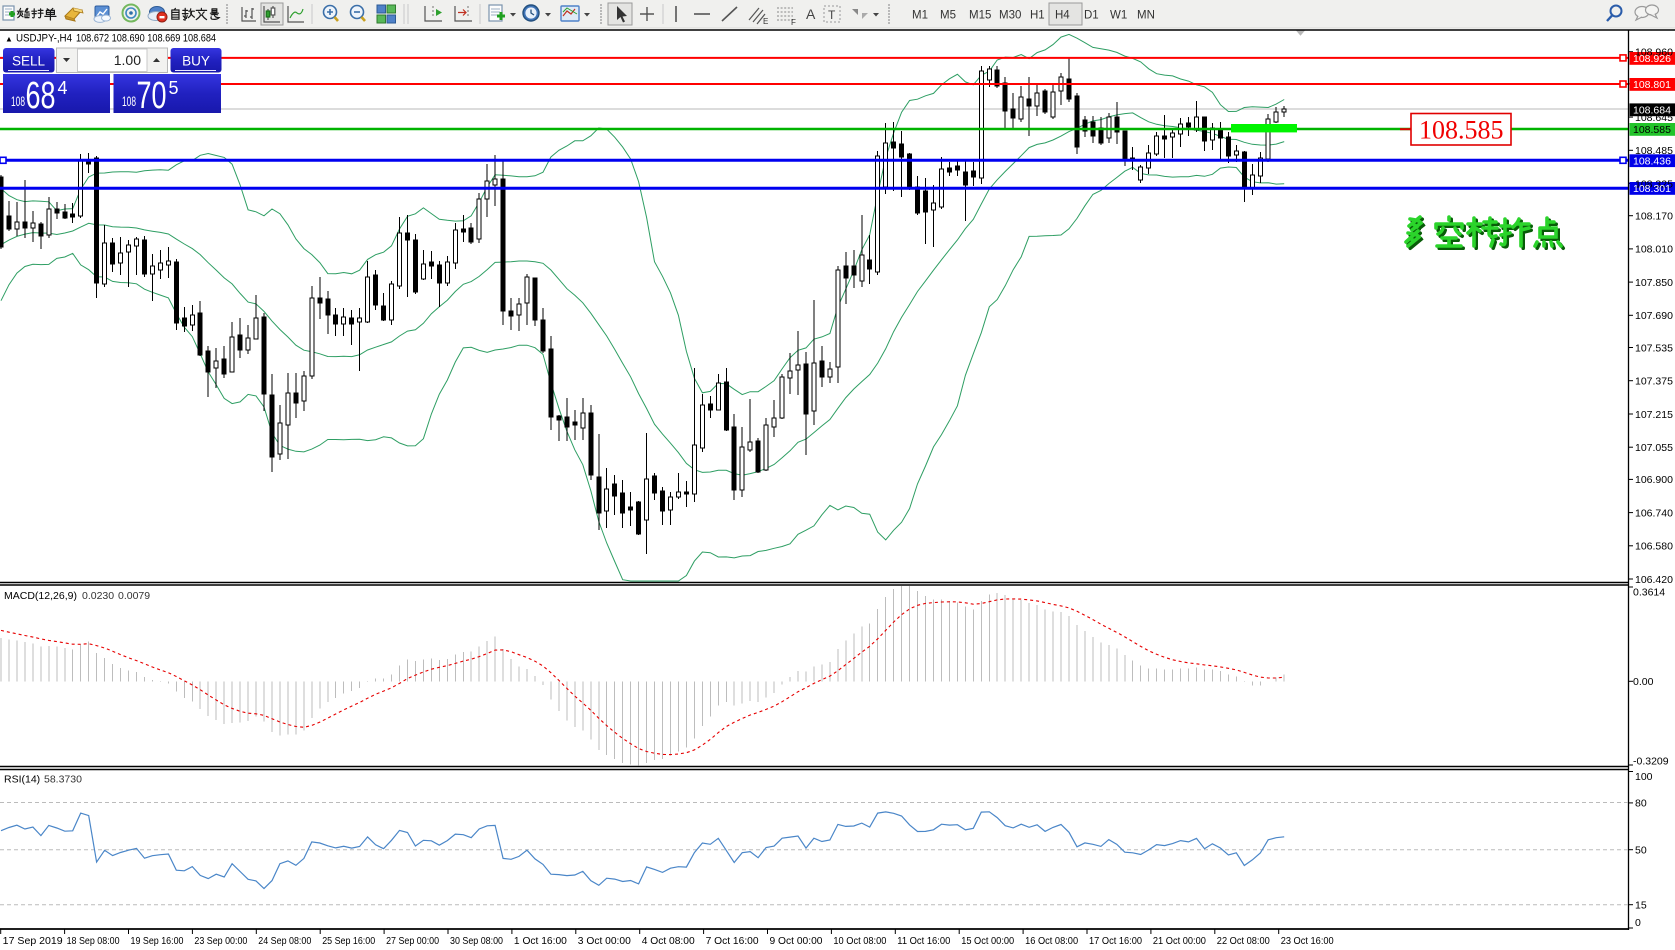  What do you see at coordinates (1641, 906) in the screenshot?
I see `svg-text: 15` at bounding box center [1641, 906].